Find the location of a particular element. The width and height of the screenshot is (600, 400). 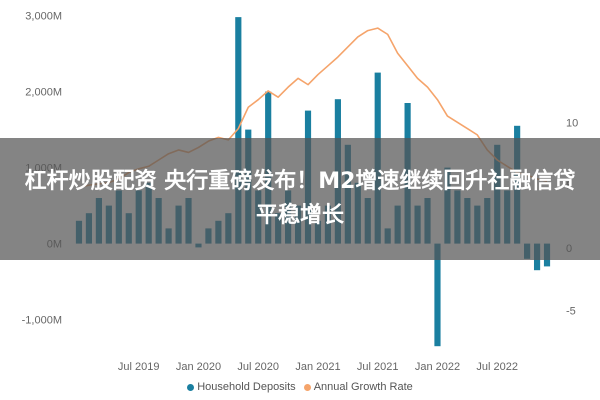

y2-tick-label: 10 is located at coordinates (572, 123).